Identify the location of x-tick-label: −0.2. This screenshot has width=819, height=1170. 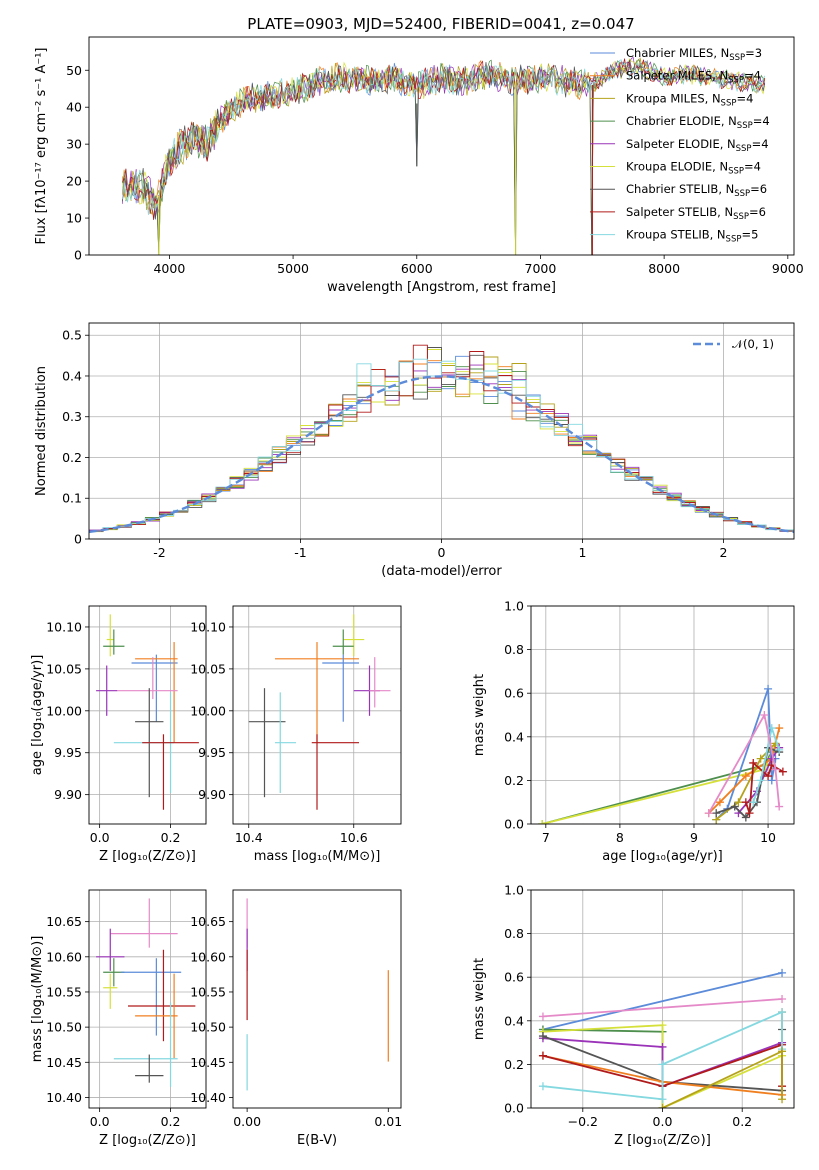
(583, 1121).